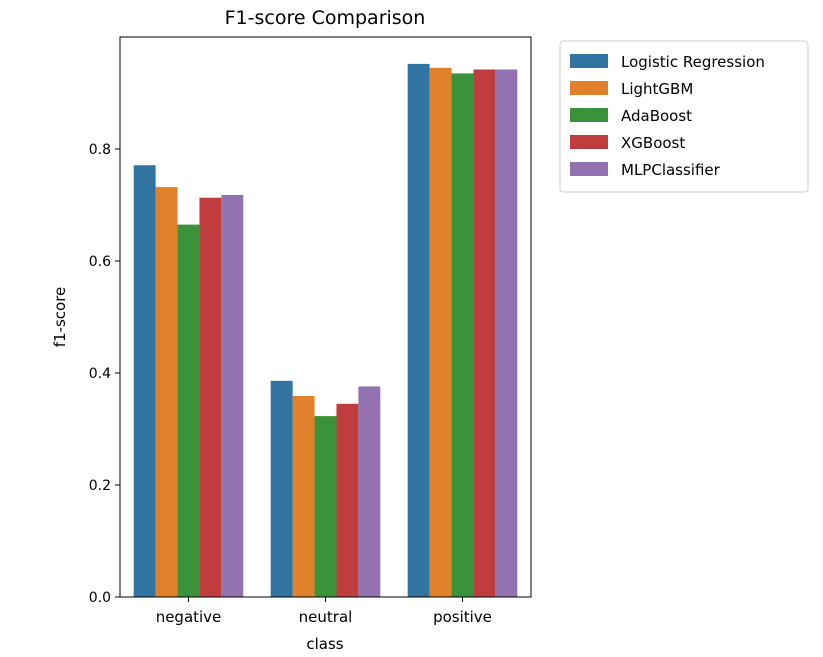  What do you see at coordinates (232, 396) in the screenshot?
I see `bar-mlpclassifier-negative` at bounding box center [232, 396].